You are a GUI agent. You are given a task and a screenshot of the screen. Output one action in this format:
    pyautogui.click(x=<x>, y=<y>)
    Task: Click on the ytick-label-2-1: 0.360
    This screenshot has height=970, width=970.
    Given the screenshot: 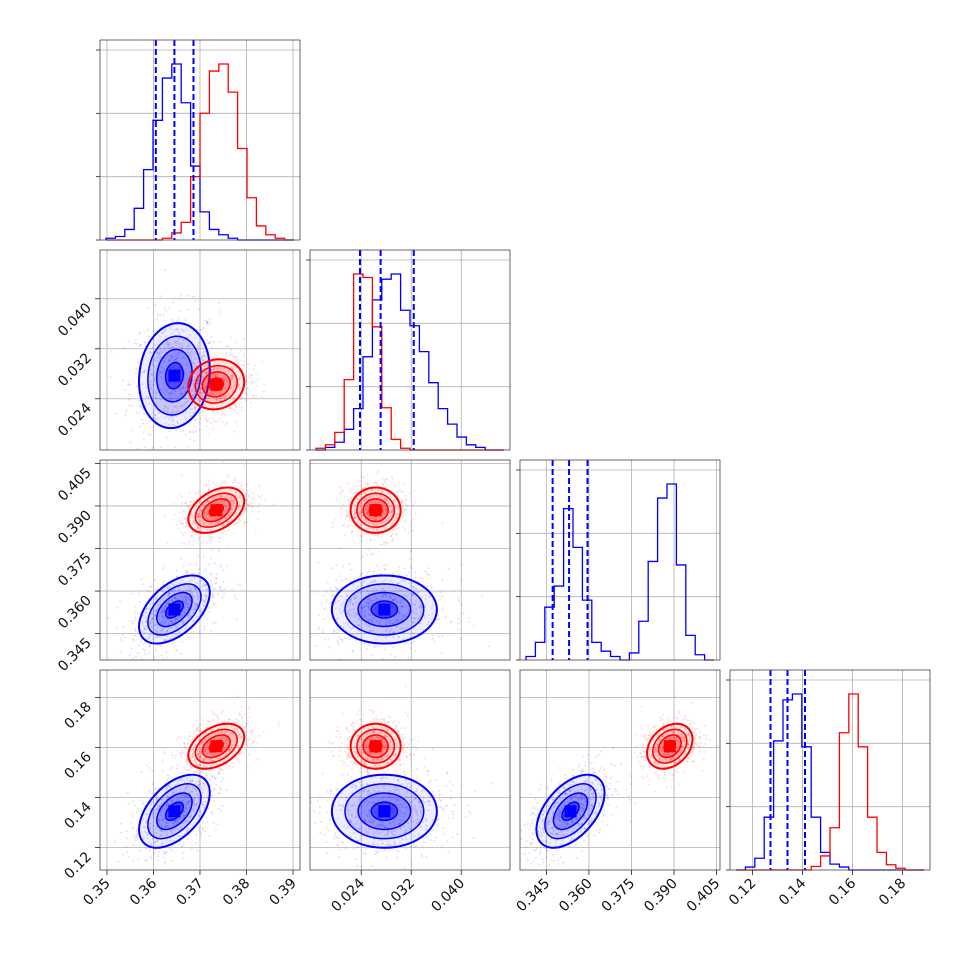 What is the action you would take?
    pyautogui.click(x=75, y=613)
    